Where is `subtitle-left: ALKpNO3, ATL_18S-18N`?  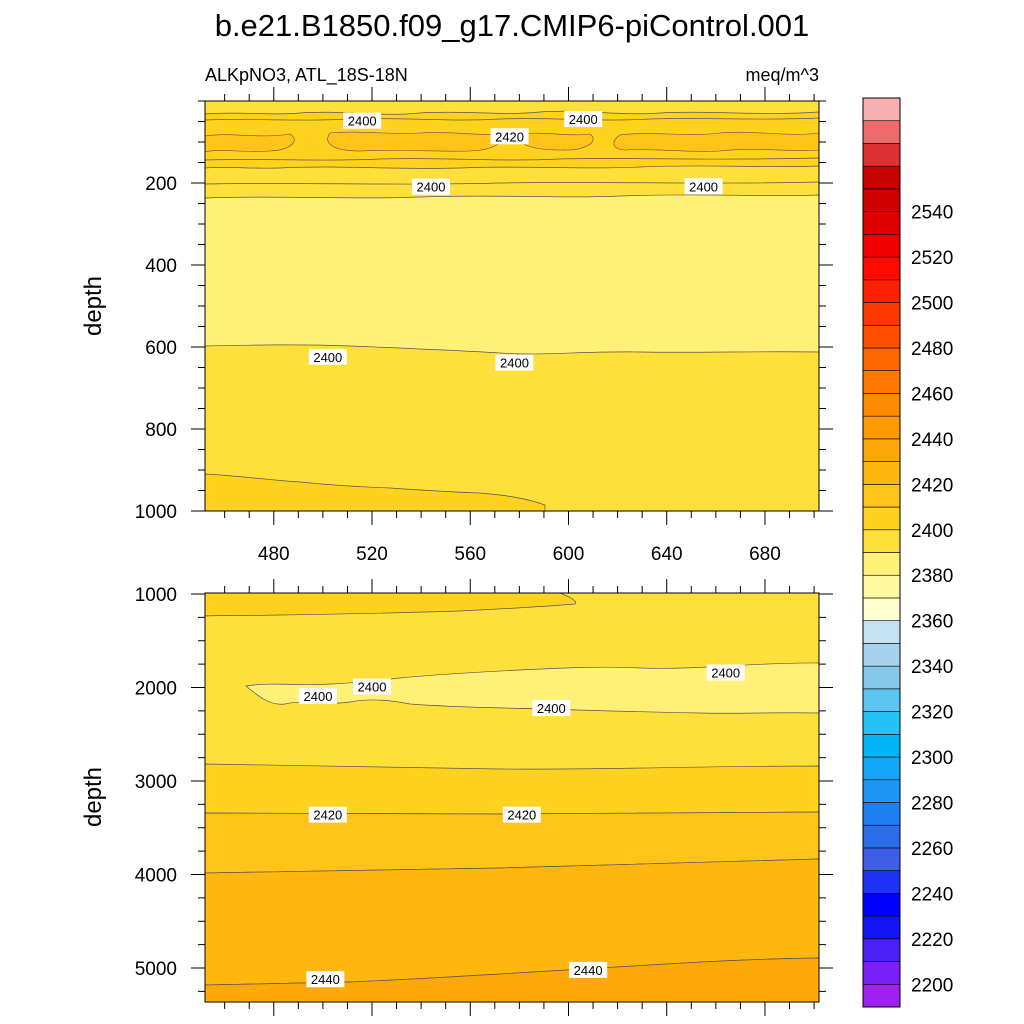
subtitle-left: ALKpNO3, ATL_18S-18N is located at coordinates (306, 75).